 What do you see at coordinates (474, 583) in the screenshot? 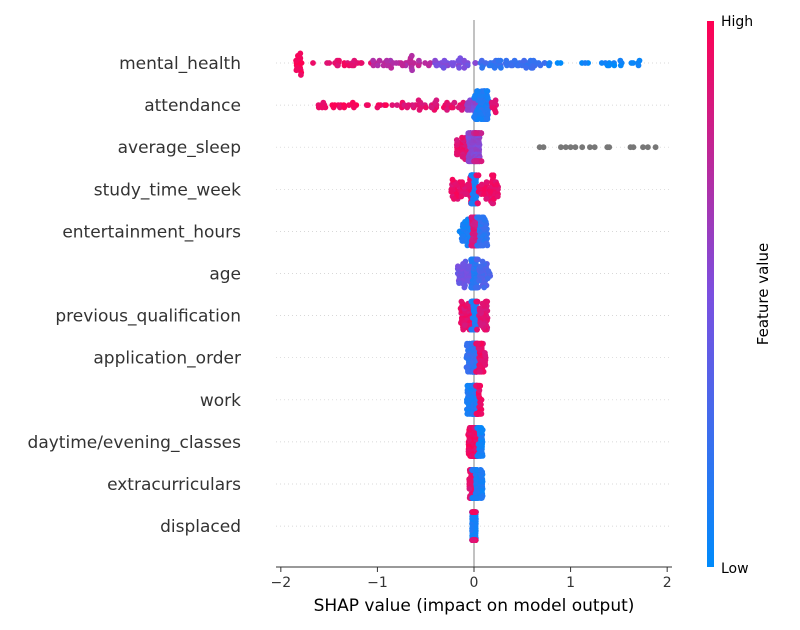
I see `x-tick-label: 0` at bounding box center [474, 583].